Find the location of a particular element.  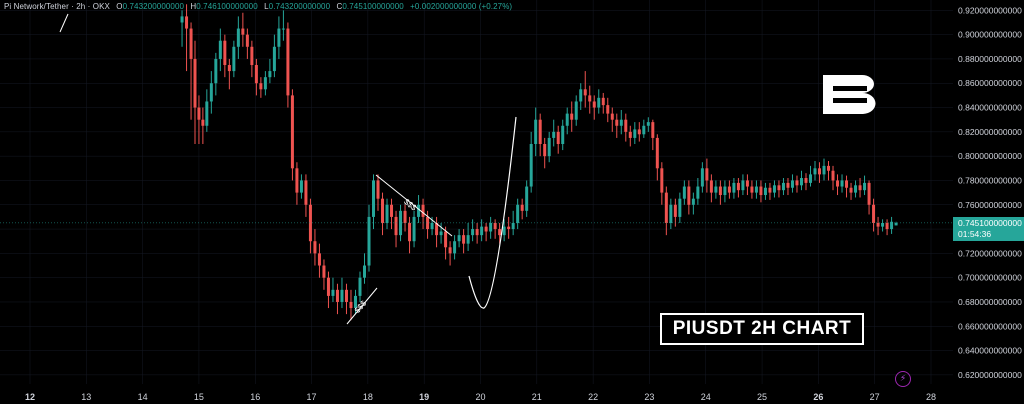

x-tick-label: 14 is located at coordinates (143, 397).